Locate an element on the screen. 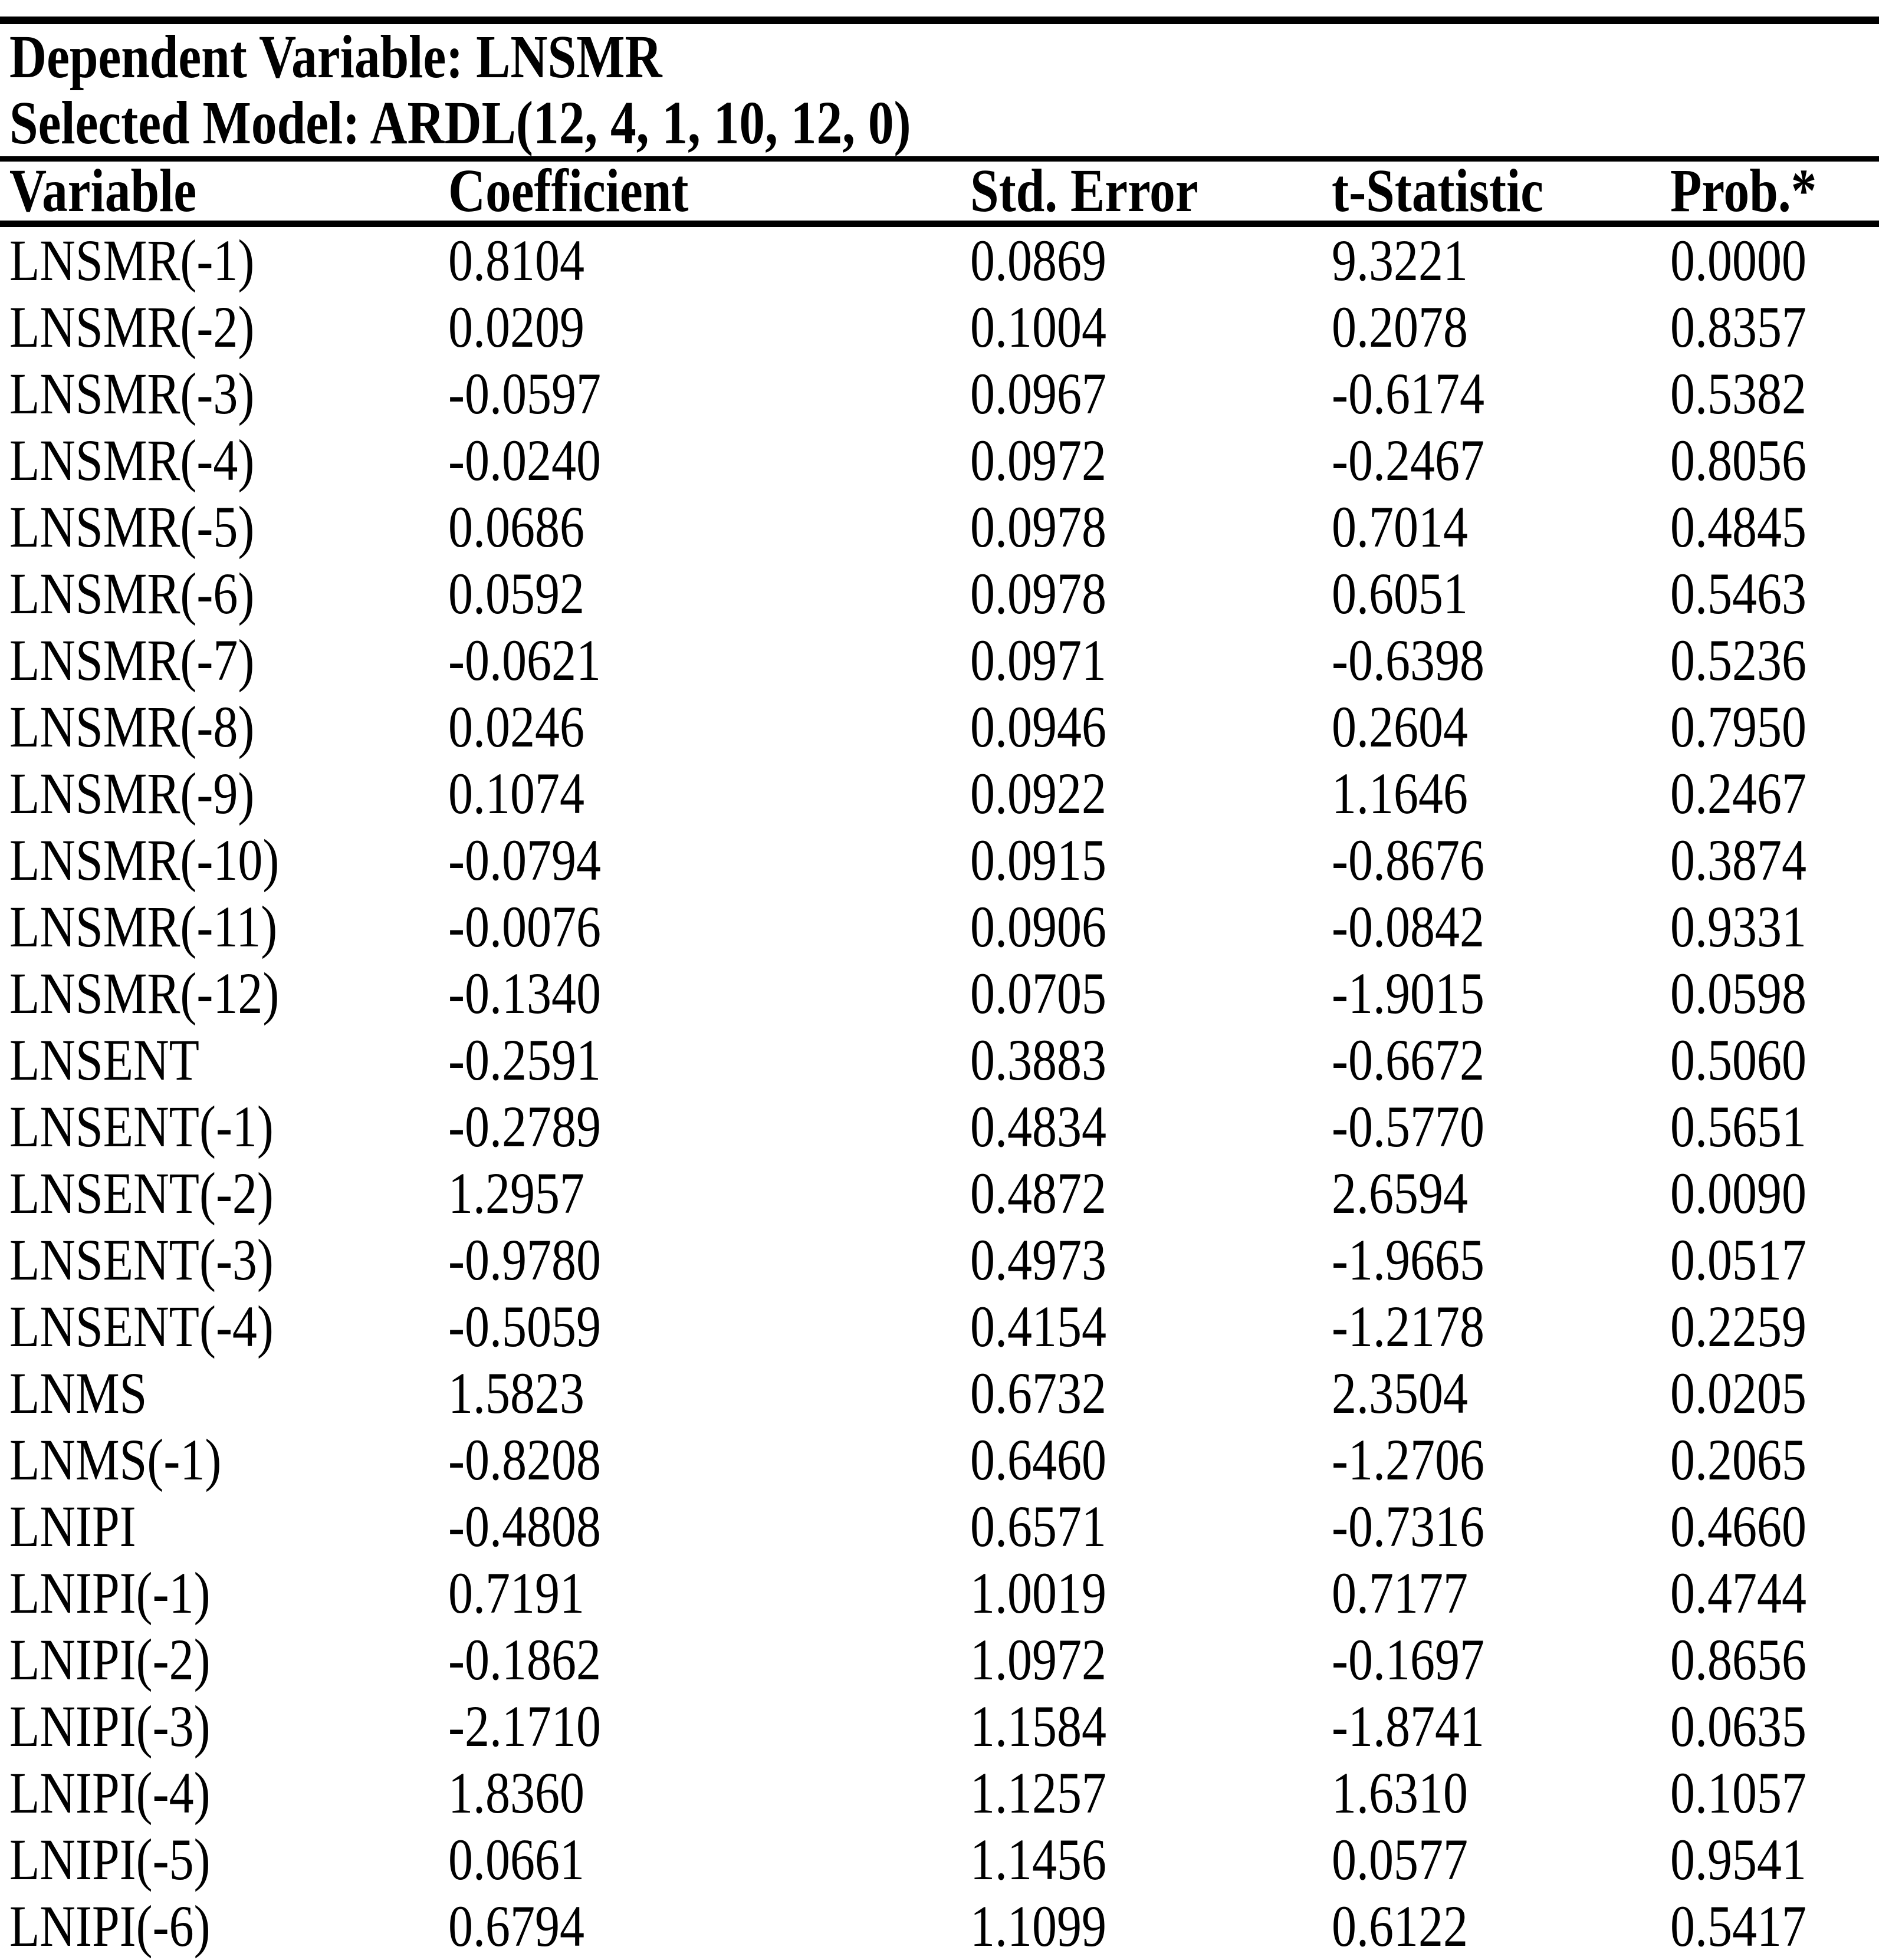 This screenshot has width=1879, height=1960. column-header-coefficient: Coefficient is located at coordinates (709, 191).